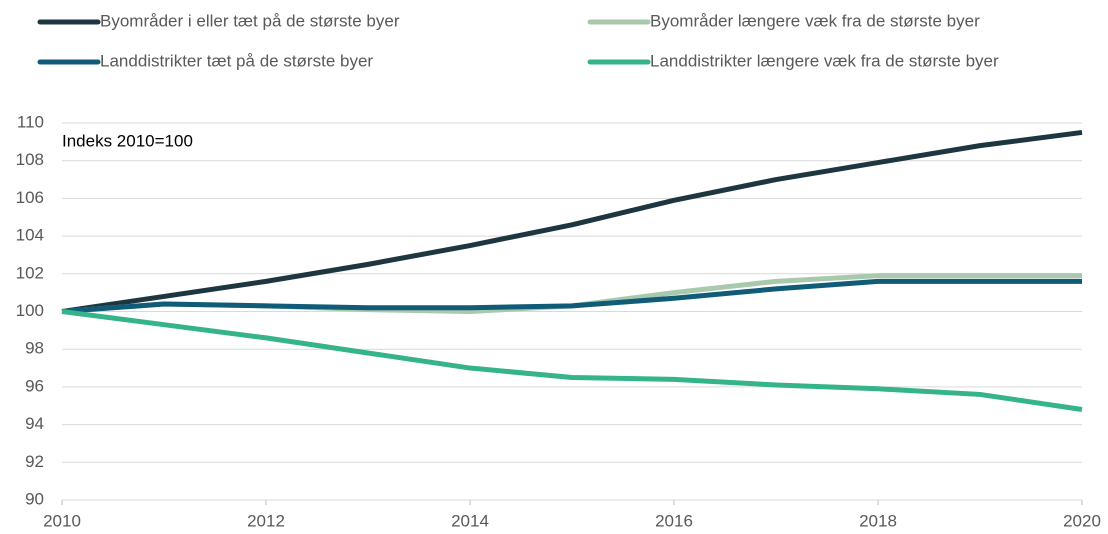 The image size is (1108, 534). What do you see at coordinates (34, 423) in the screenshot?
I see `y-tick-label: 94` at bounding box center [34, 423].